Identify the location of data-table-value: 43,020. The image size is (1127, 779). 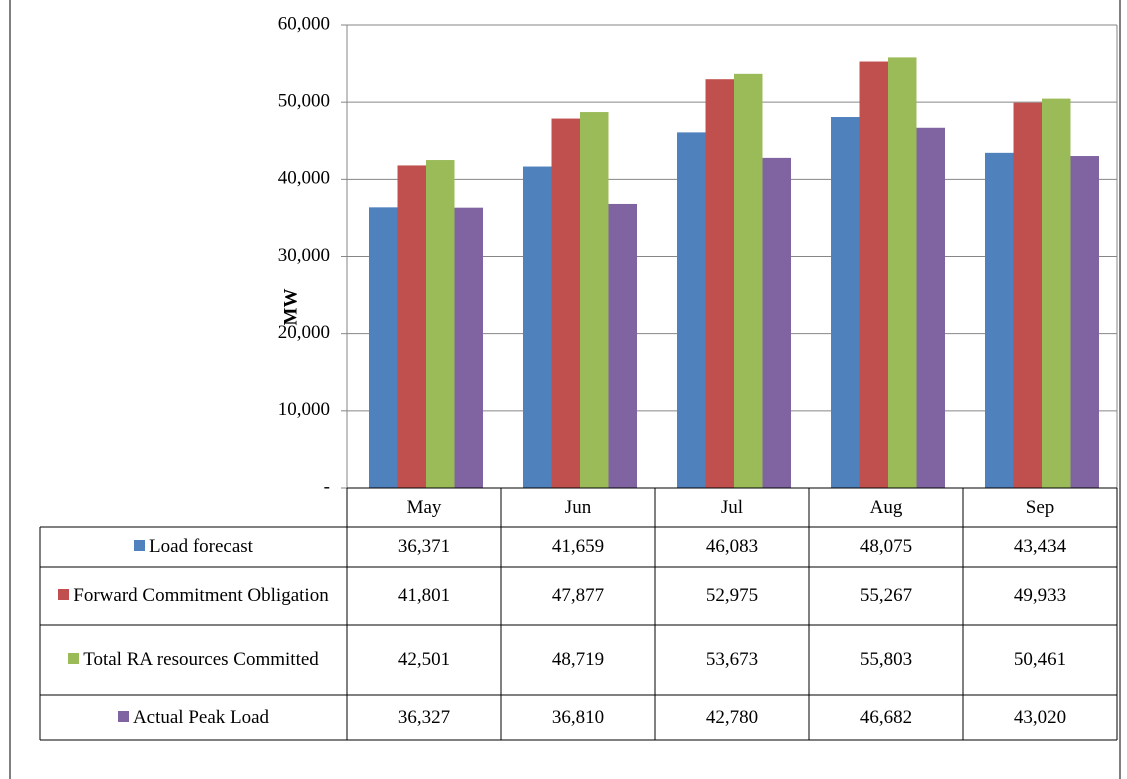
(1040, 717).